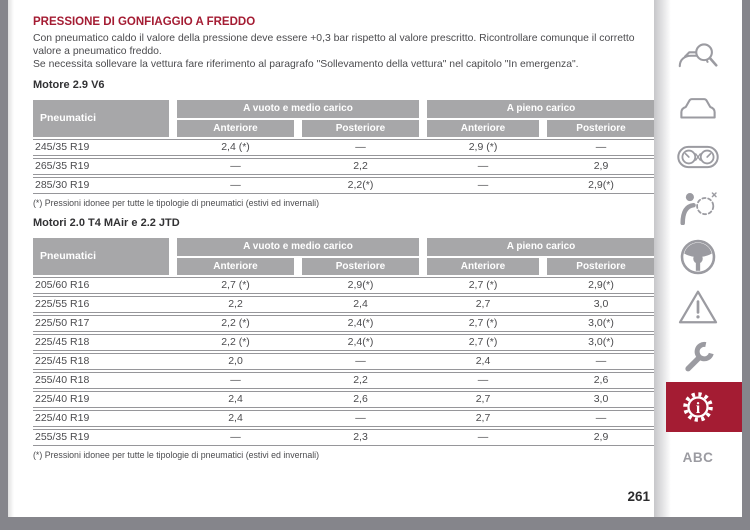 This screenshot has width=750, height=530. I want to click on tyre-size-cell: 255/35 R19, so click(101, 437).